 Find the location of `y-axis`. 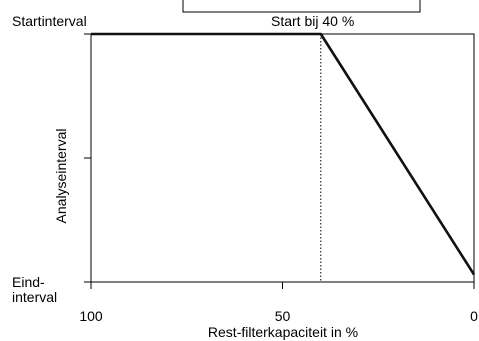

y-axis is located at coordinates (87, 158).